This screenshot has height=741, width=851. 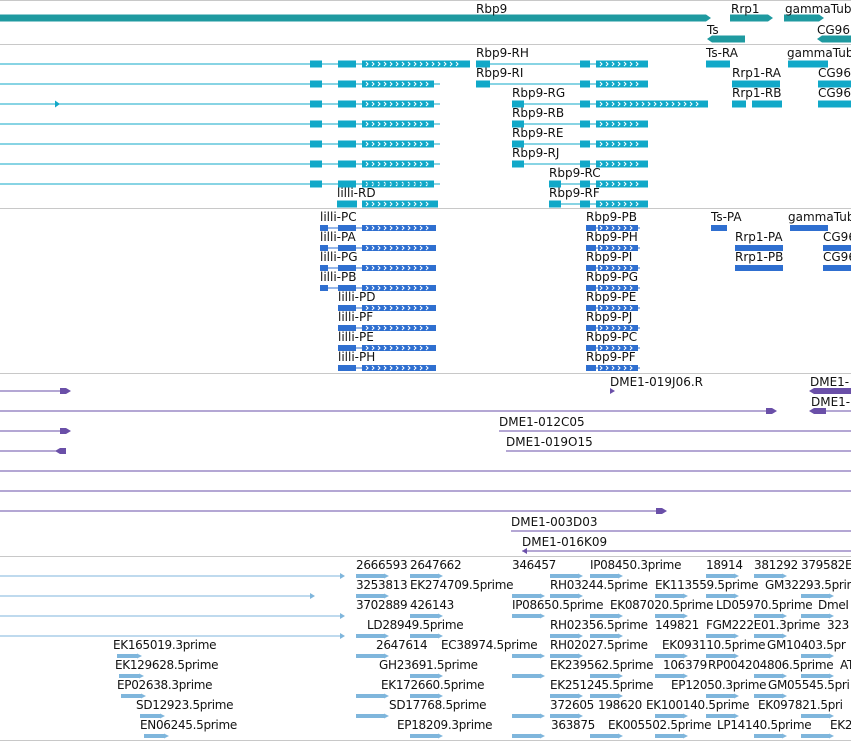 What do you see at coordinates (338, 277) in the screenshot?
I see `proteins-feature-label: lilli-PB` at bounding box center [338, 277].